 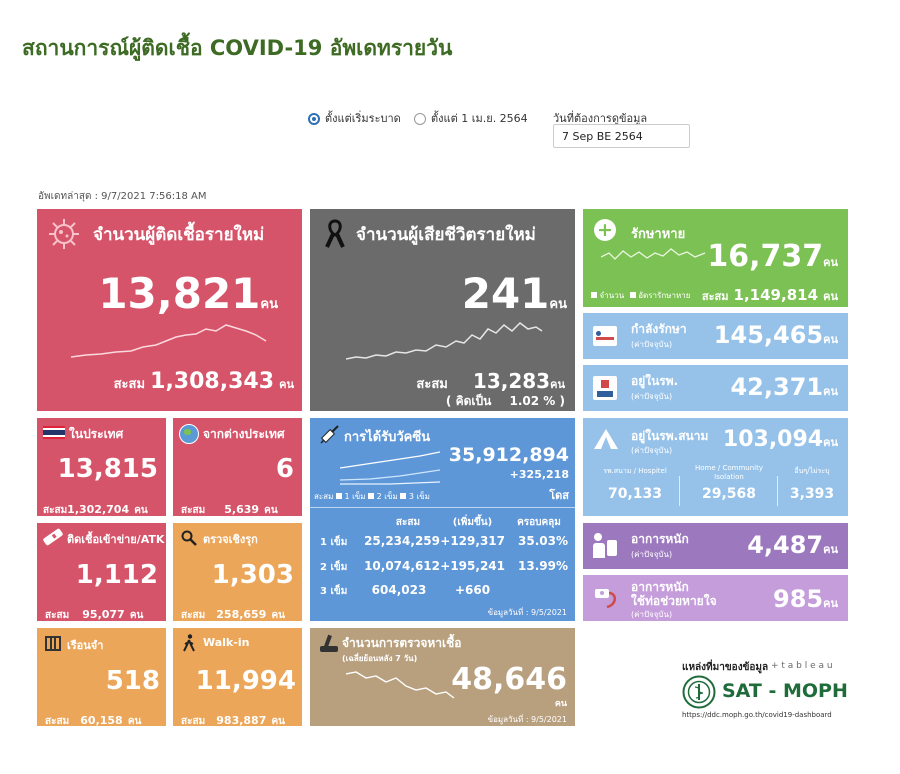 What do you see at coordinates (284, 469) in the screenshot?
I see `imported-value: 6` at bounding box center [284, 469].